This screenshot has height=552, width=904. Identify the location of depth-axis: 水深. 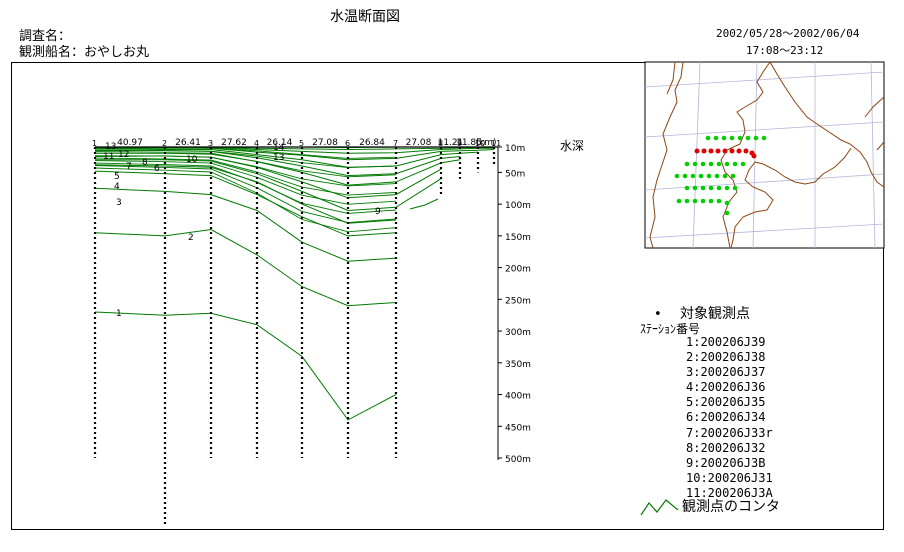
(540, 299).